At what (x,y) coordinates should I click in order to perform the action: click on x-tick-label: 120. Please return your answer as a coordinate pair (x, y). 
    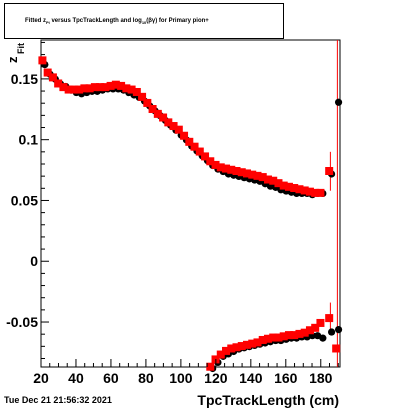
    Looking at the image, I should click on (216, 378).